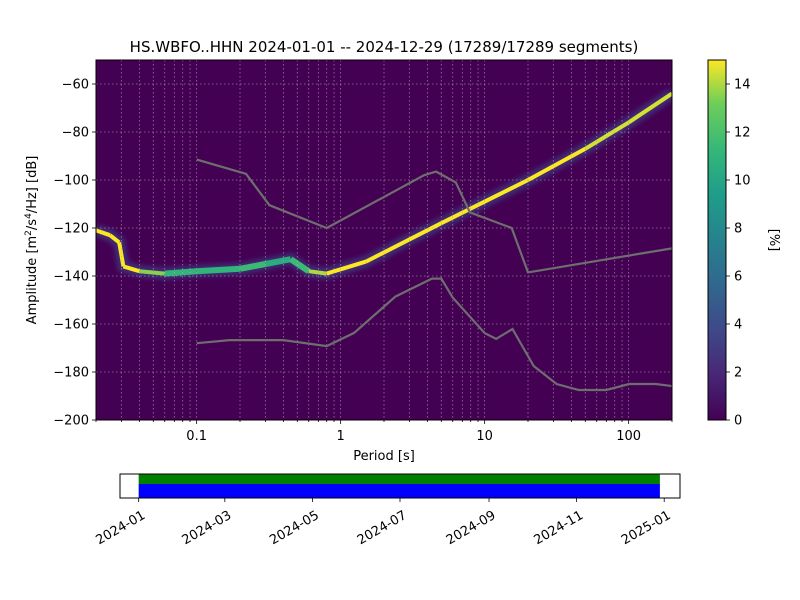 The height and width of the screenshot is (600, 800). What do you see at coordinates (71, 421) in the screenshot?
I see `y-tick-label: −200` at bounding box center [71, 421].